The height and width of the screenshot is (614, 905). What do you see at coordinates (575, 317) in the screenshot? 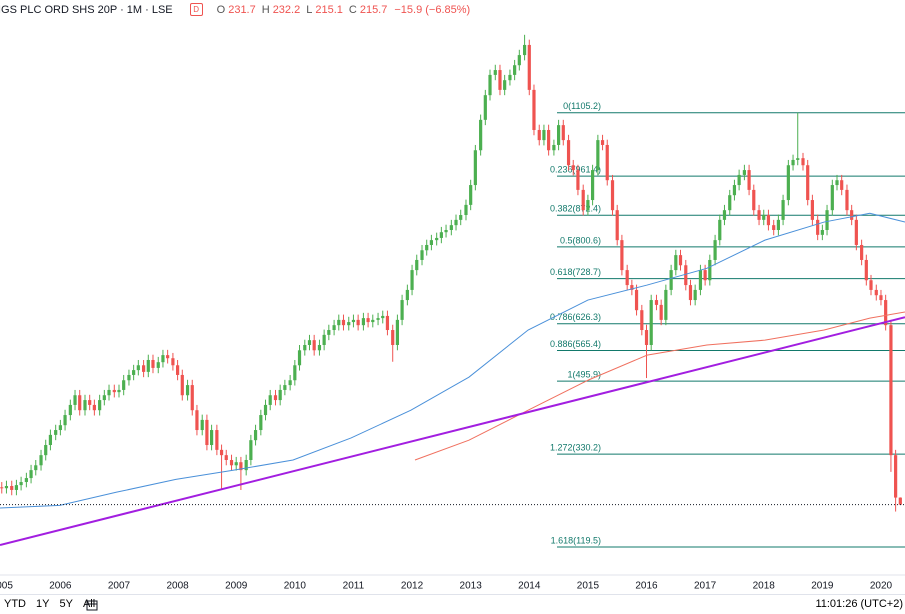
I see `fib-label: 0.786(626.3)` at bounding box center [575, 317].